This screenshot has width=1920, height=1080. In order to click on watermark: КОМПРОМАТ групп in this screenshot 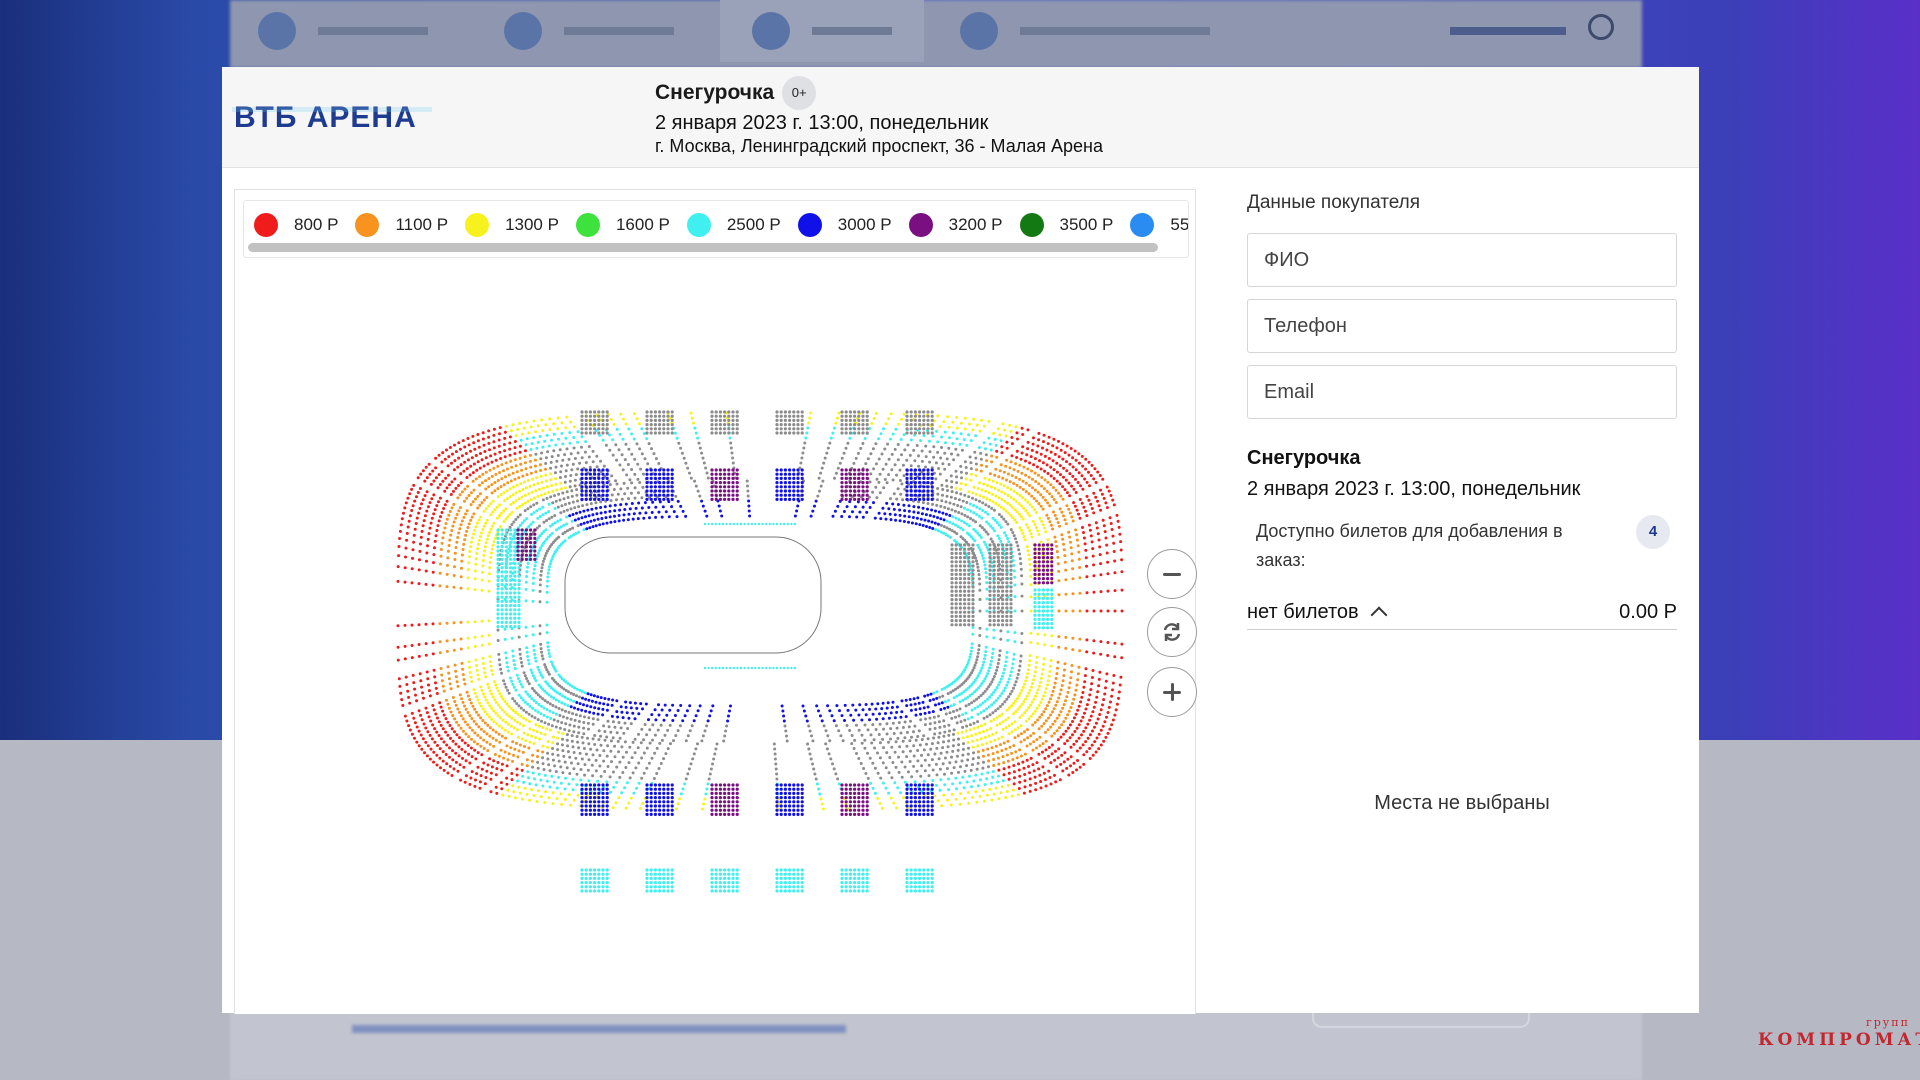, I will do `click(1839, 1033)`.